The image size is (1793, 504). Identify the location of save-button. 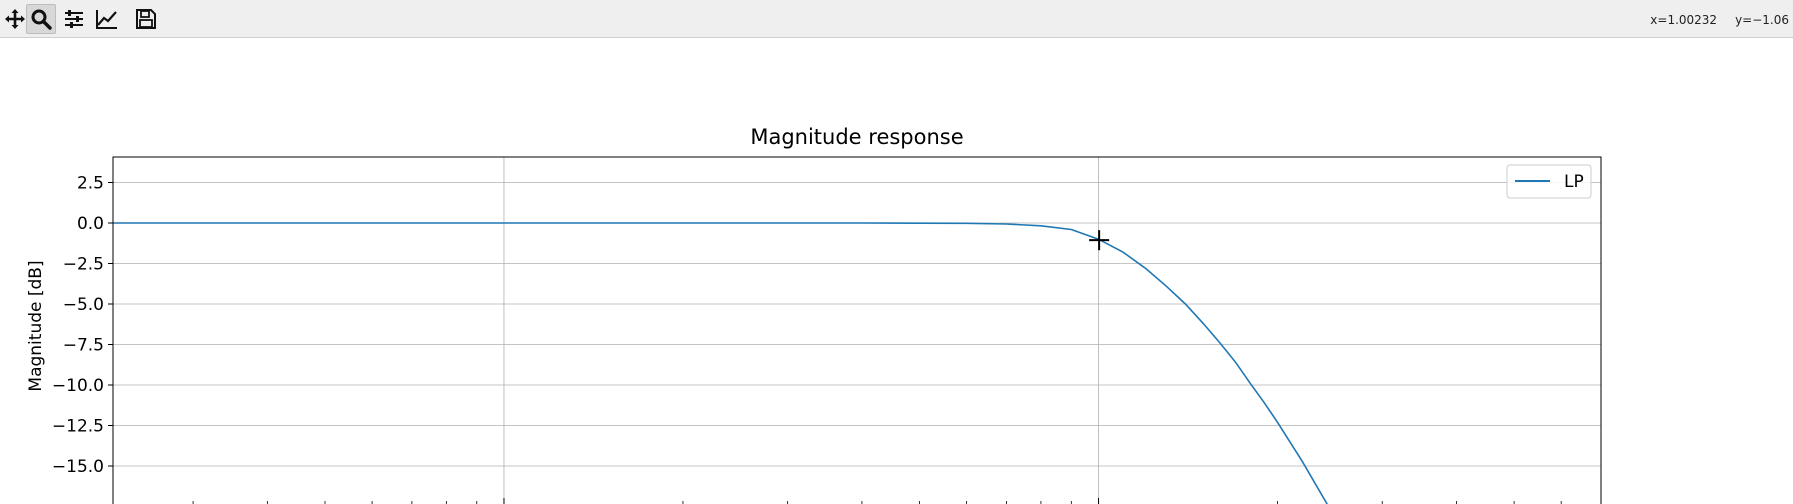
(146, 19).